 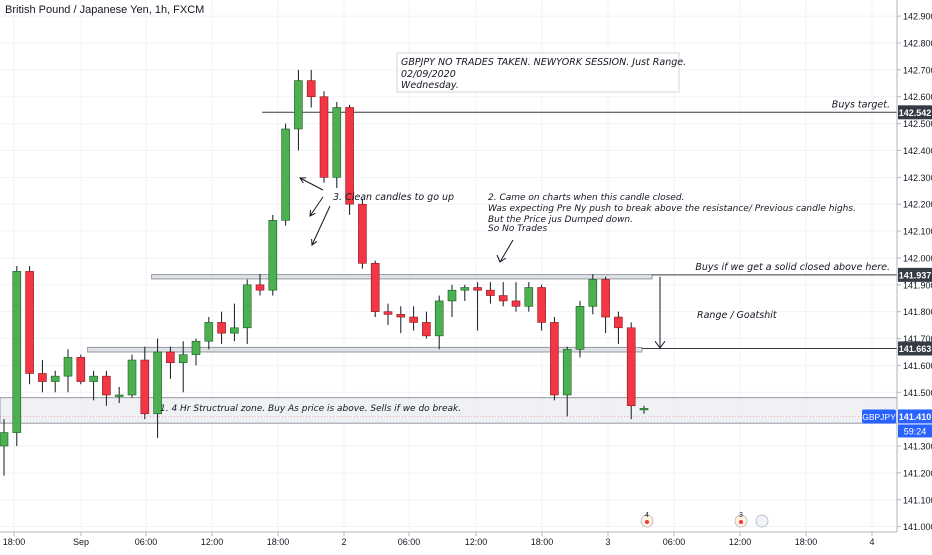 I want to click on price-tick-label: 142.500, so click(x=917, y=124).